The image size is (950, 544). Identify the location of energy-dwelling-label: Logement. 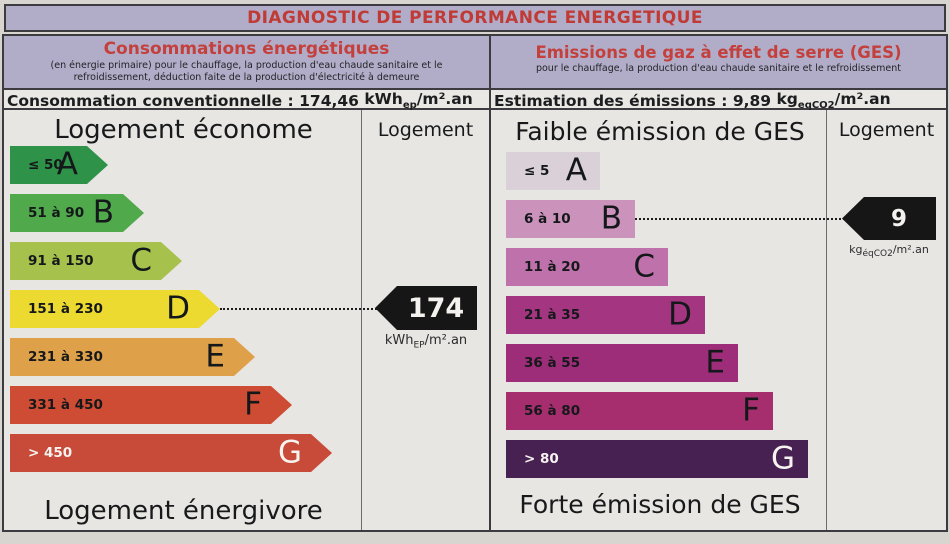
(425, 130).